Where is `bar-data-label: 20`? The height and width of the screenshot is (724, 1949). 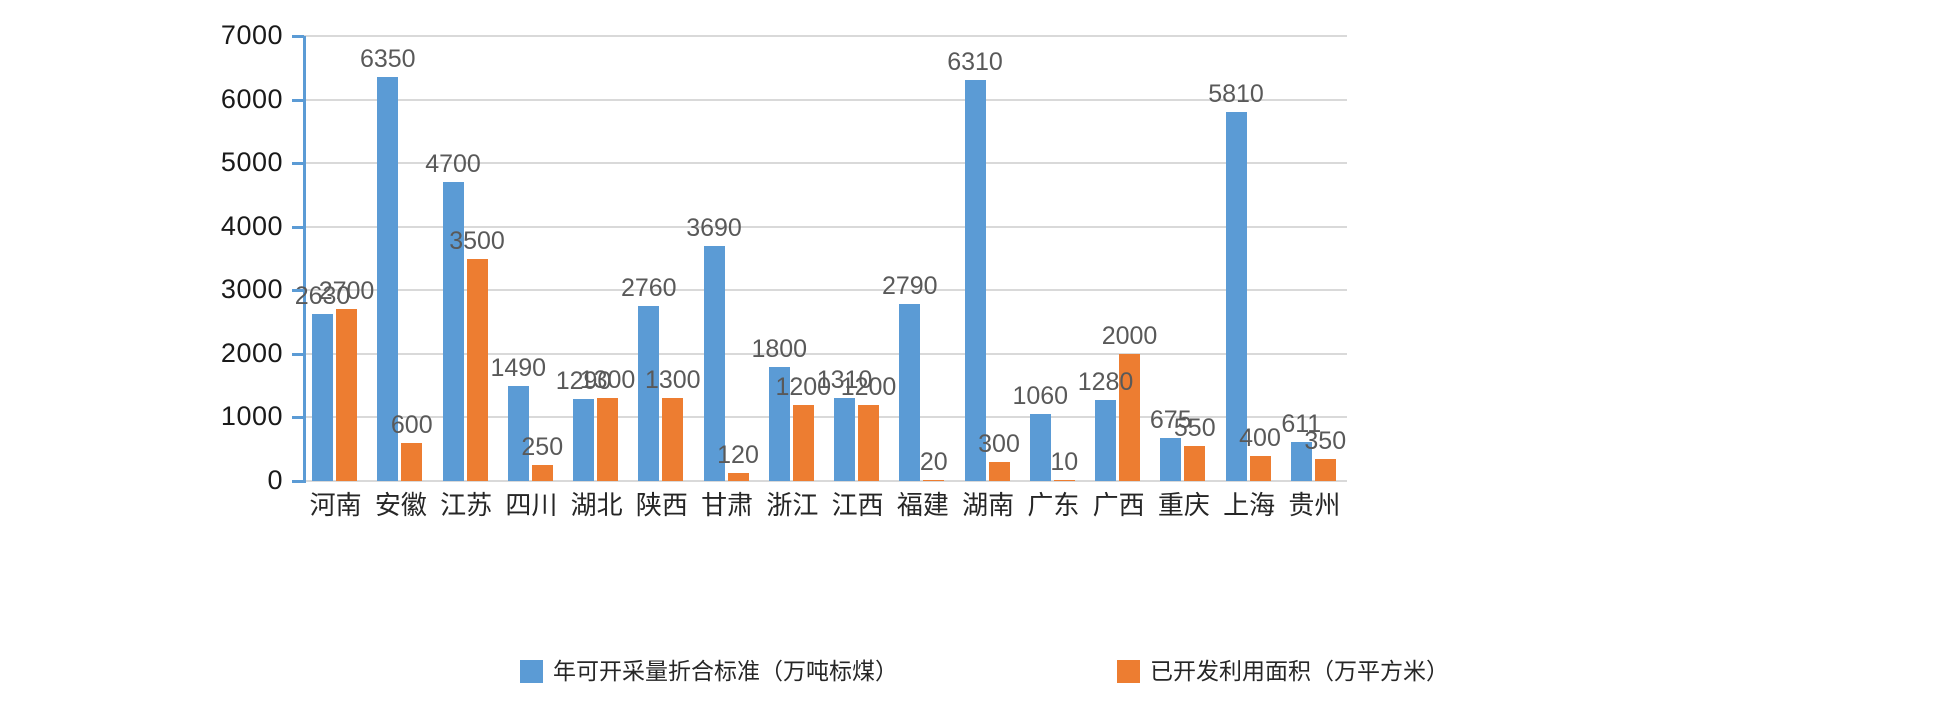 bar-data-label: 20 is located at coordinates (933, 461).